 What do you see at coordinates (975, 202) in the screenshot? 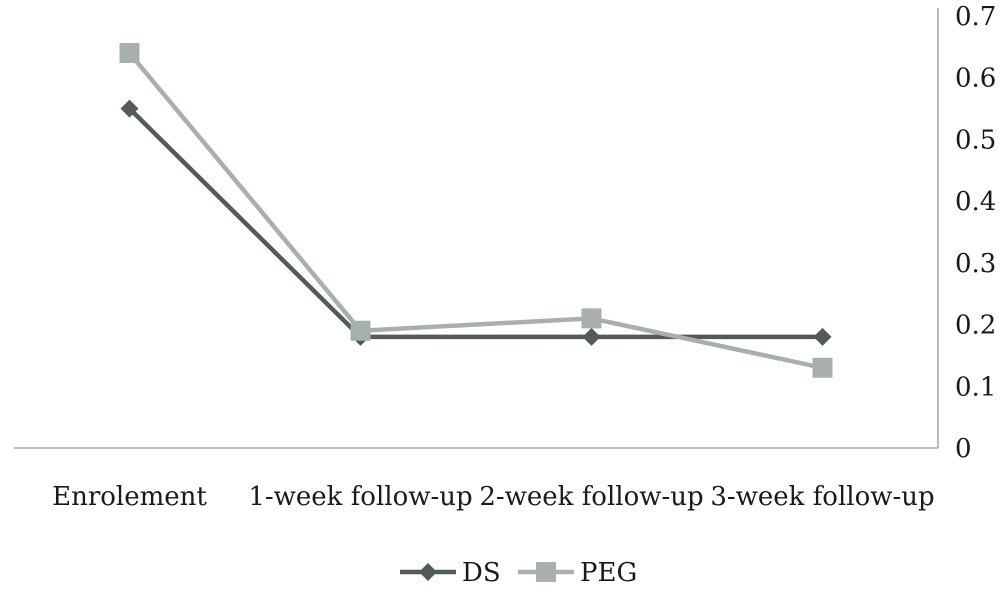
I see `y-tick-label: 0.4` at bounding box center [975, 202].